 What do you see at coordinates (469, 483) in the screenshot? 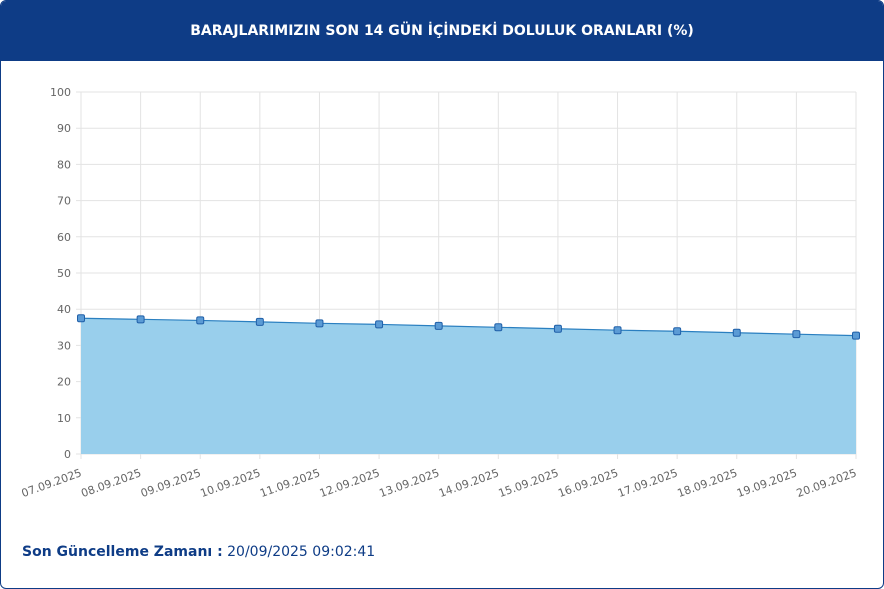
I see `x-tick-label: 14.09.2025` at bounding box center [469, 483].